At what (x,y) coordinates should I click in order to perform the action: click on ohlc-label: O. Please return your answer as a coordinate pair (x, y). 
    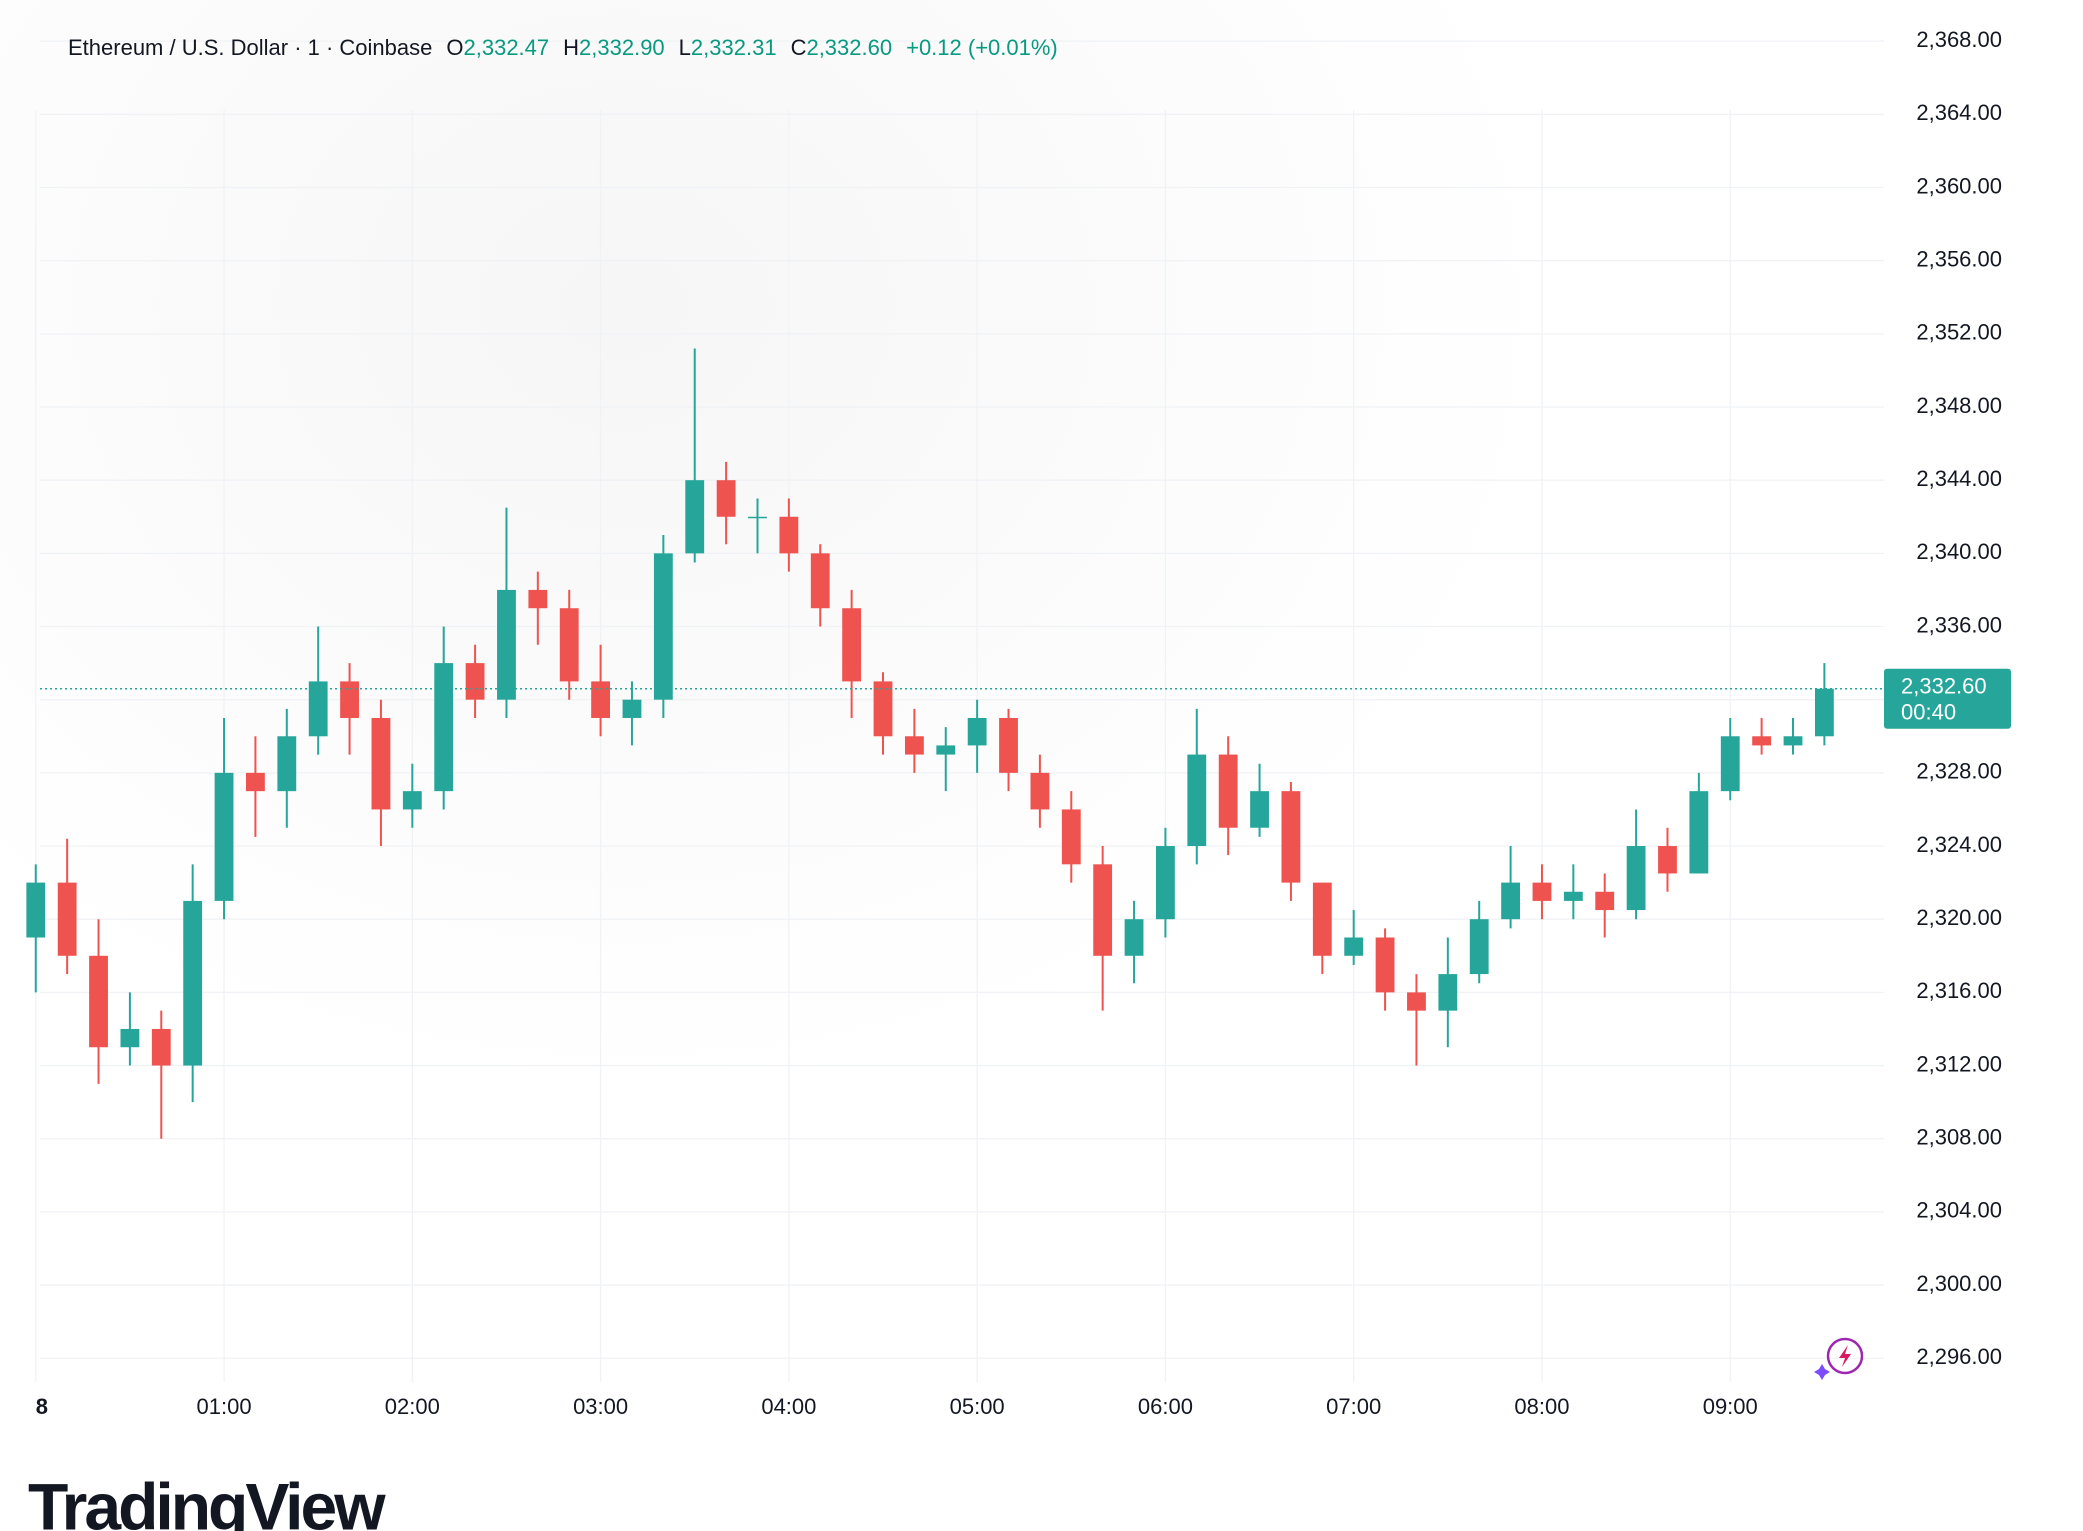
    Looking at the image, I should click on (455, 47).